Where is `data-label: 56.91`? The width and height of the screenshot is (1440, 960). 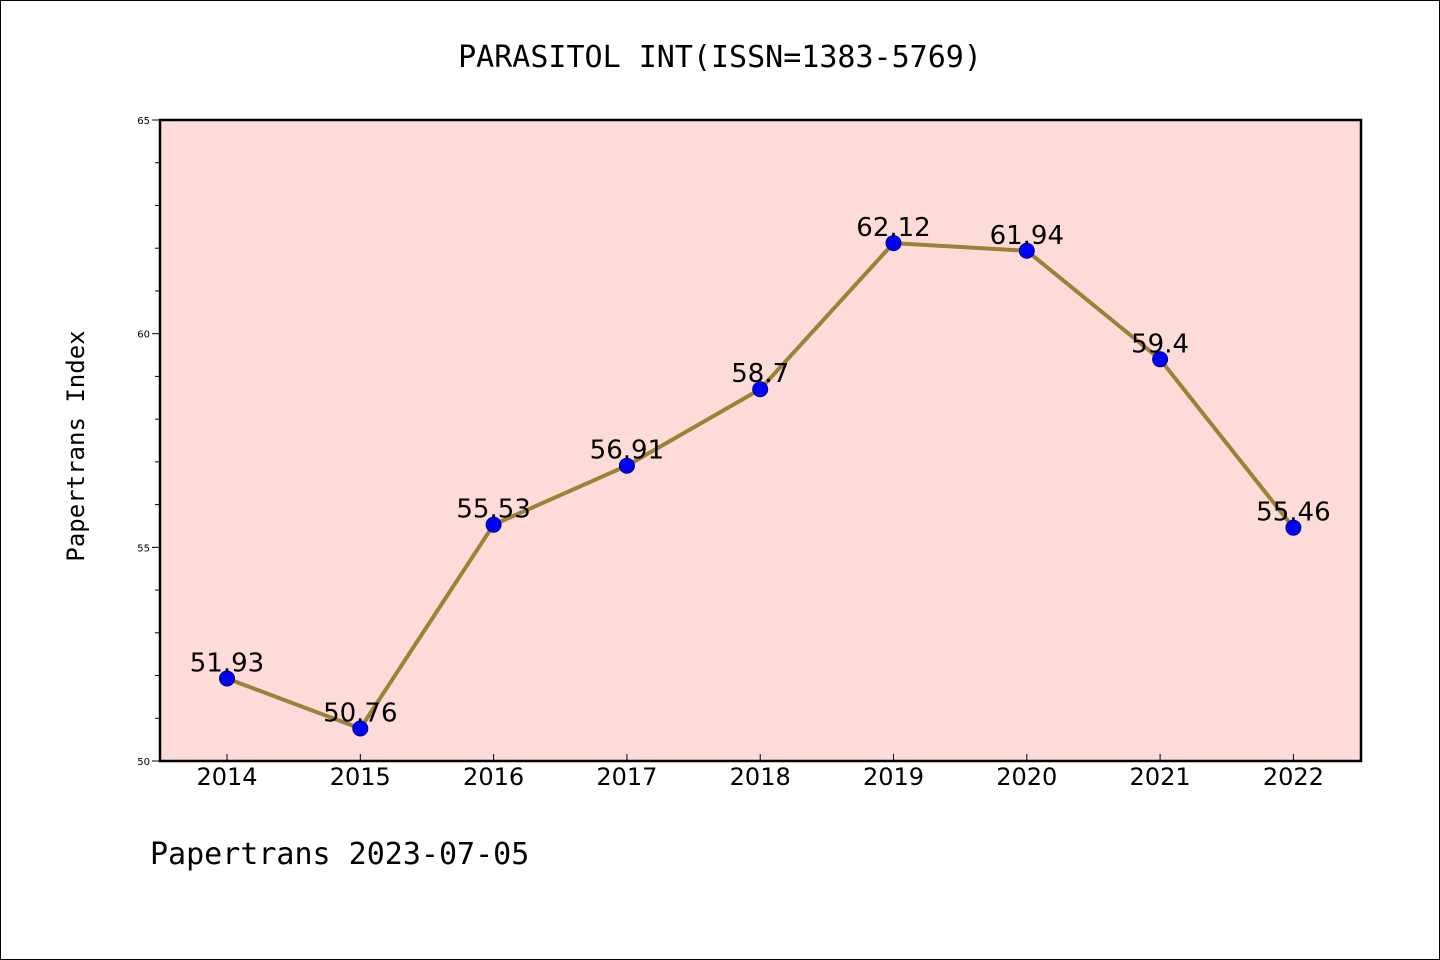
data-label: 56.91 is located at coordinates (627, 451).